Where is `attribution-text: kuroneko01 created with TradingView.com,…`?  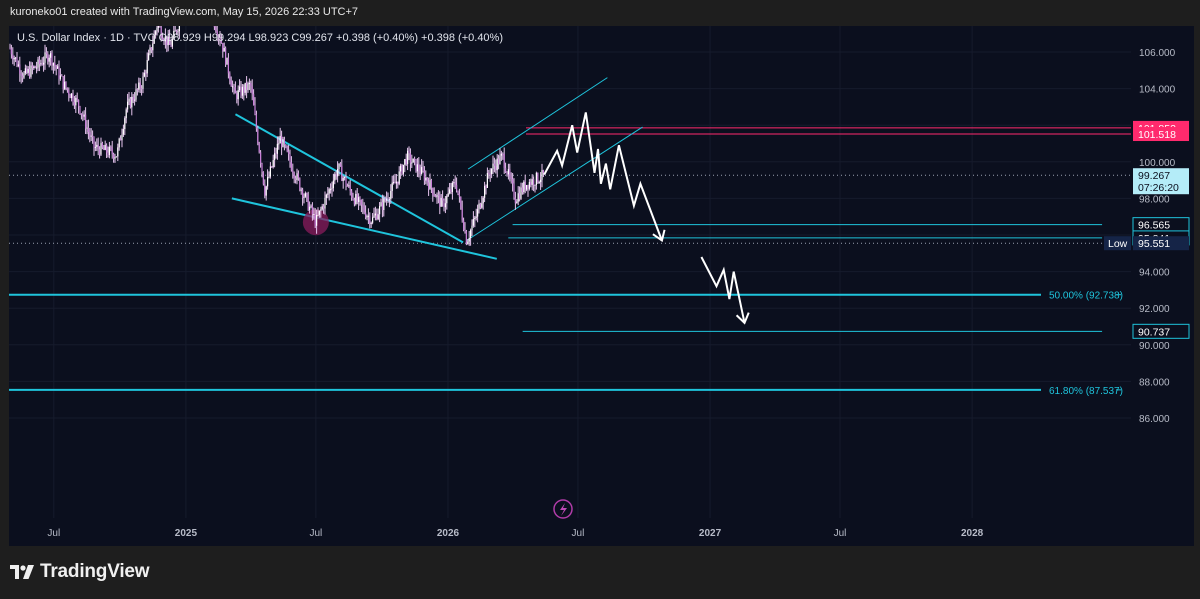 attribution-text: kuroneko01 created with TradingView.com,… is located at coordinates (184, 12).